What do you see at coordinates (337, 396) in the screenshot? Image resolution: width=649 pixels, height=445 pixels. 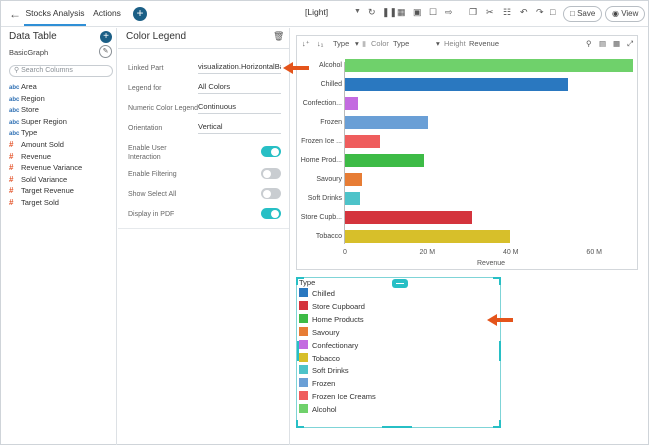 I see `legend-item: Frozen Ice Creams` at bounding box center [337, 396].